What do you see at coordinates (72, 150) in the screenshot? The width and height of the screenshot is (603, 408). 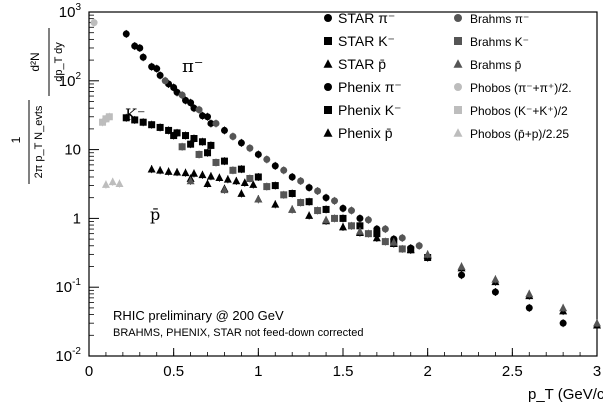 I see `y-tick-label: 10` at bounding box center [72, 150].